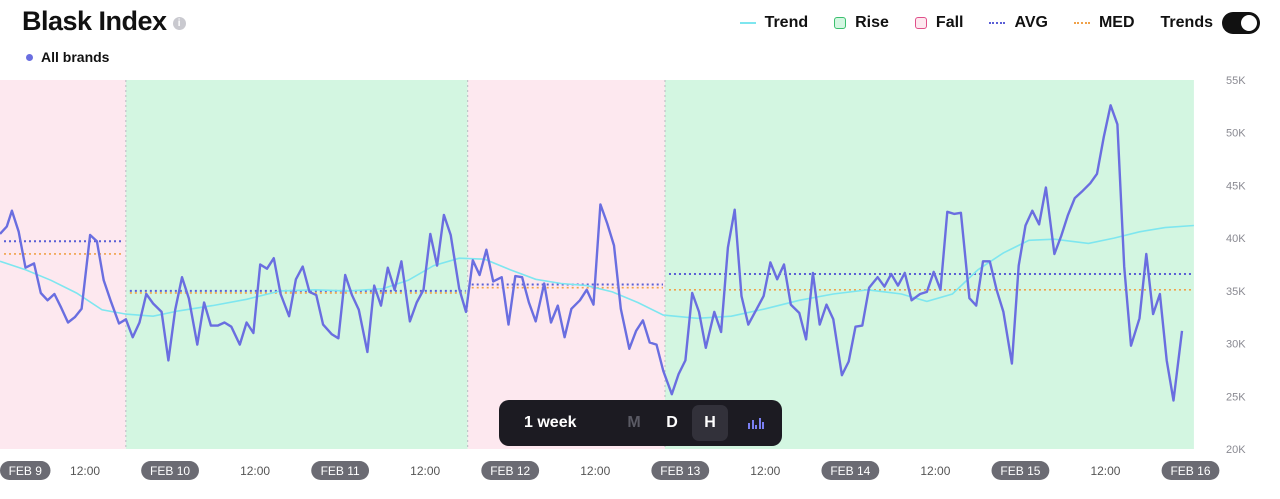 This screenshot has height=499, width=1280. What do you see at coordinates (1236, 239) in the screenshot?
I see `y-tick-label: 40K` at bounding box center [1236, 239].